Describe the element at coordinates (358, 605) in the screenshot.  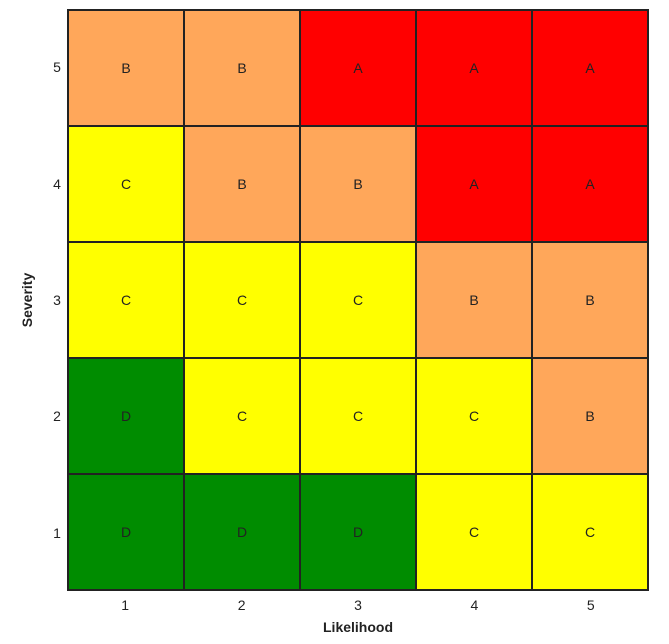
I see `x-tick-label: 3` at that location.